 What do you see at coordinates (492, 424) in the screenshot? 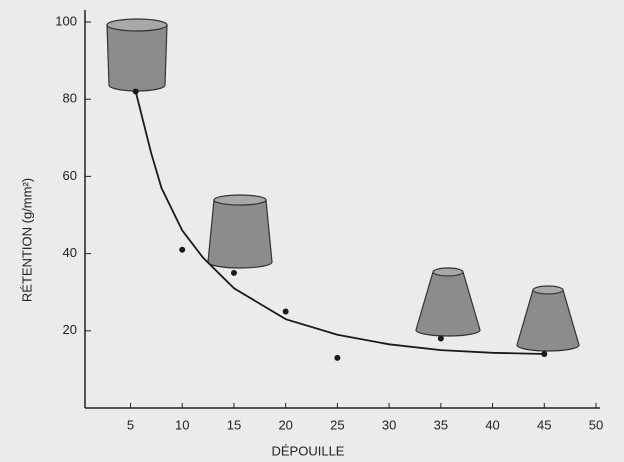
I see `x-tick-label: 40` at bounding box center [492, 424].